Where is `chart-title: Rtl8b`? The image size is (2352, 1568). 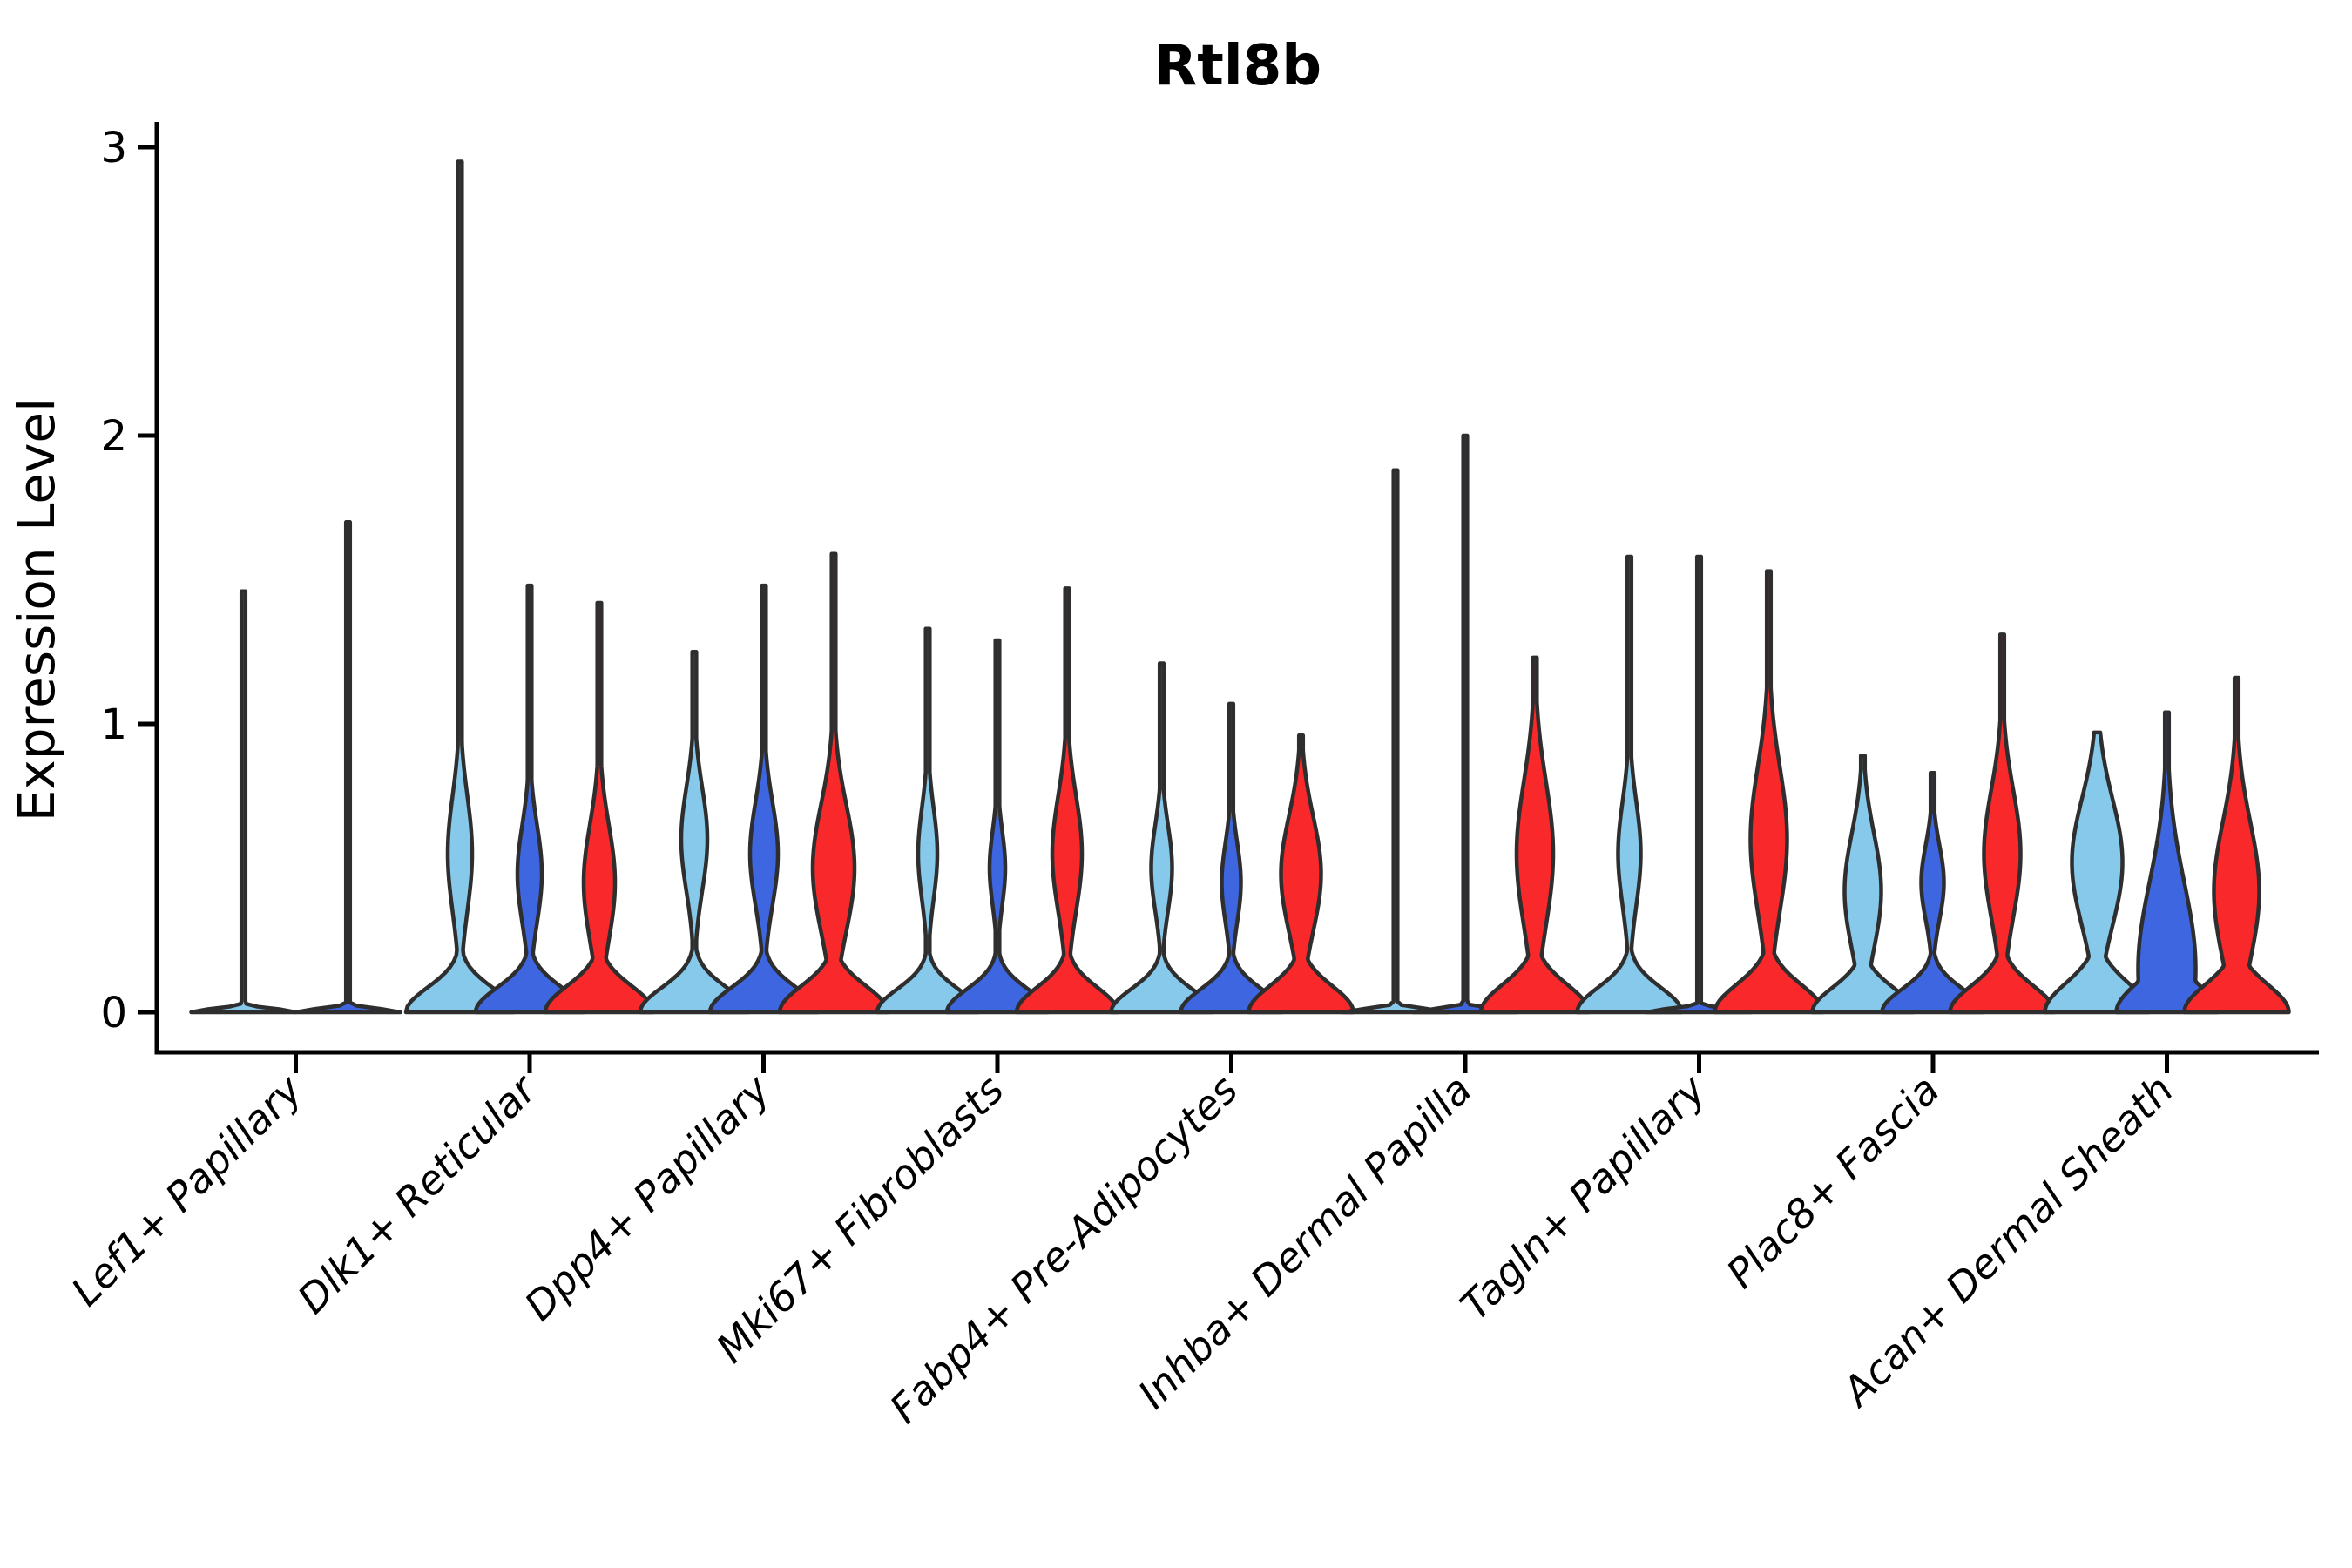
chart-title: Rtl8b is located at coordinates (1237, 66).